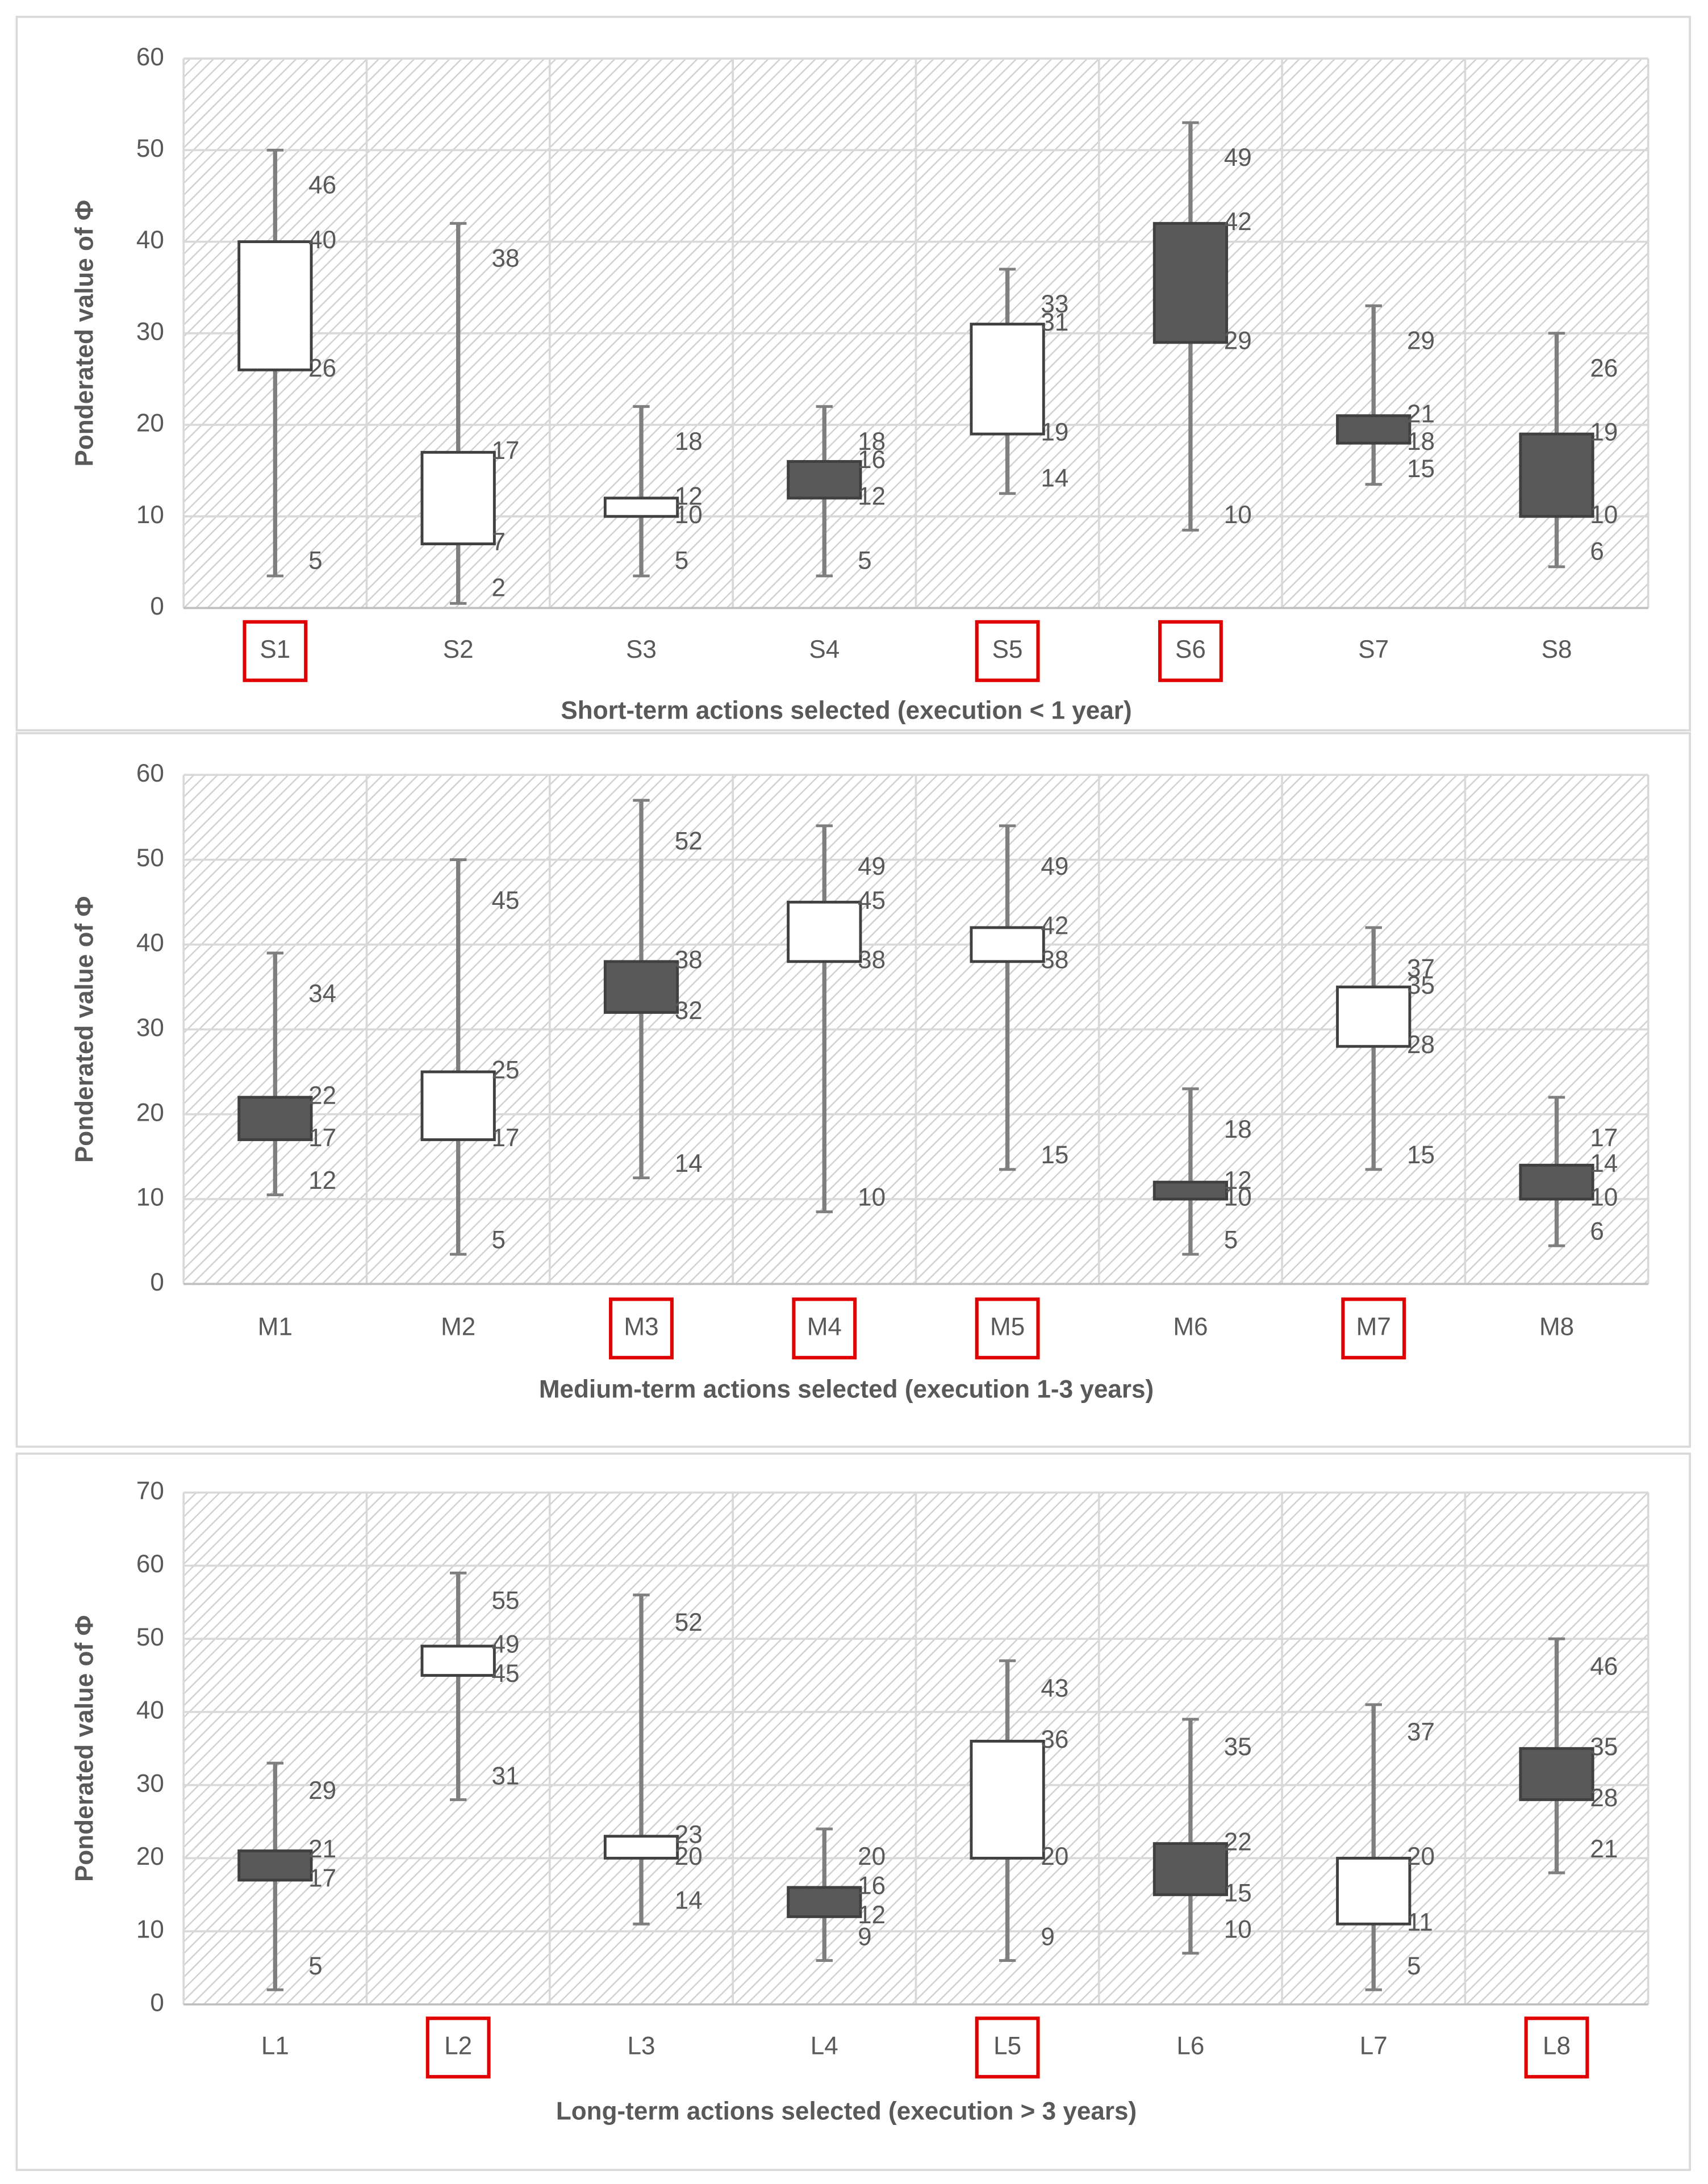 The width and height of the screenshot is (1708, 2184). I want to click on data-label: 19, so click(1054, 432).